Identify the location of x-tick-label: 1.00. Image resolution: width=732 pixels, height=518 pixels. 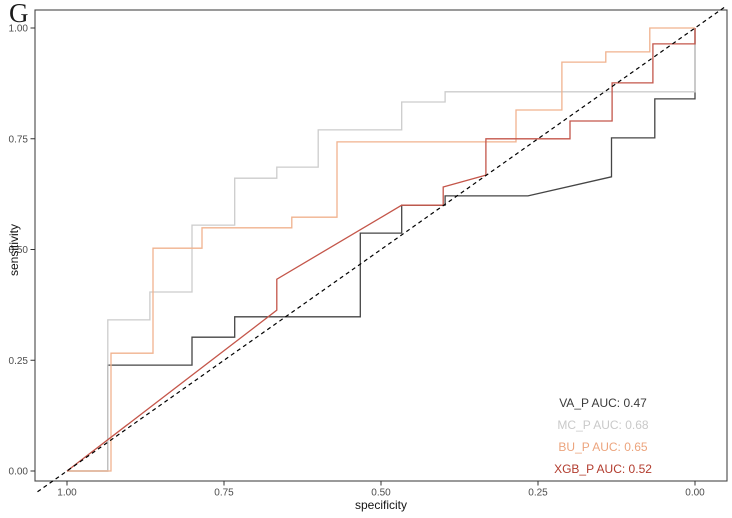
(67, 493).